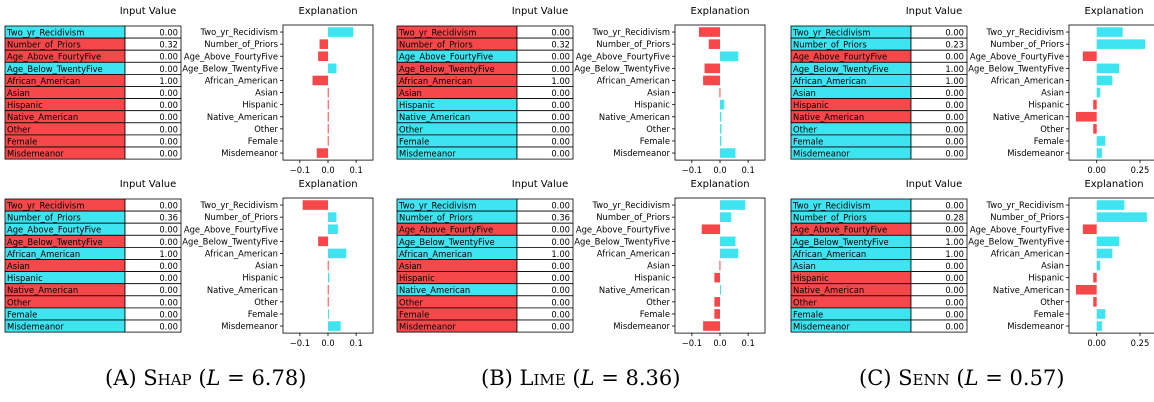 Image resolution: width=1154 pixels, height=402 pixels. What do you see at coordinates (652, 278) in the screenshot?
I see `y-tick-label: Hispanic` at bounding box center [652, 278].